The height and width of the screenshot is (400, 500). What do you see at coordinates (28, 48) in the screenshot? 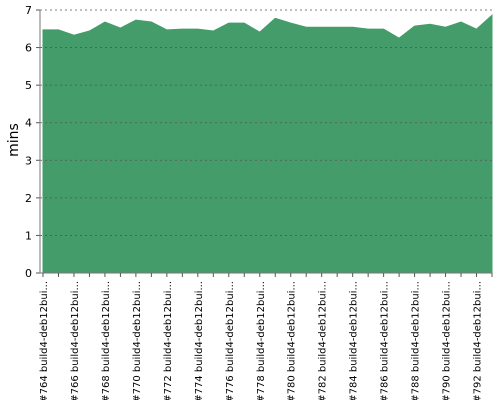
I see `y-tick-label: 6` at bounding box center [28, 48].